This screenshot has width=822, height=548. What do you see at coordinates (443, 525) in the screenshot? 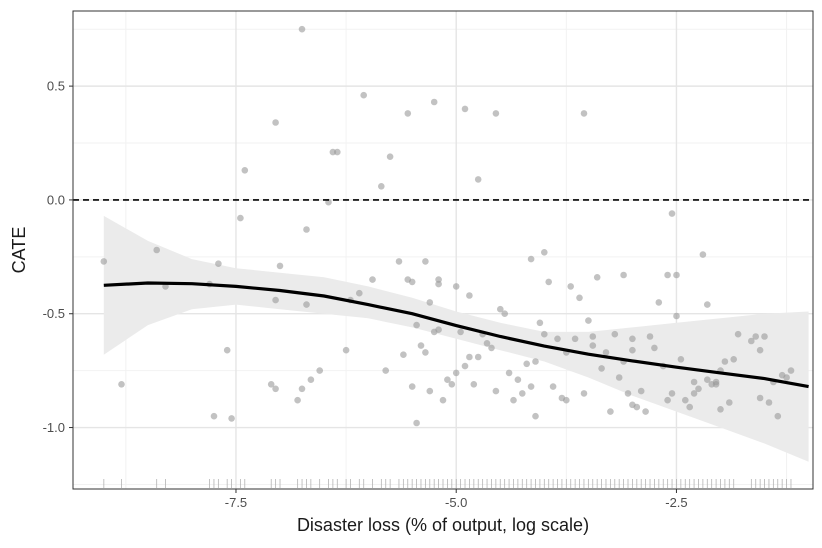
I see `x-axis-title: Disaster loss (% of output, log scale)` at bounding box center [443, 525].